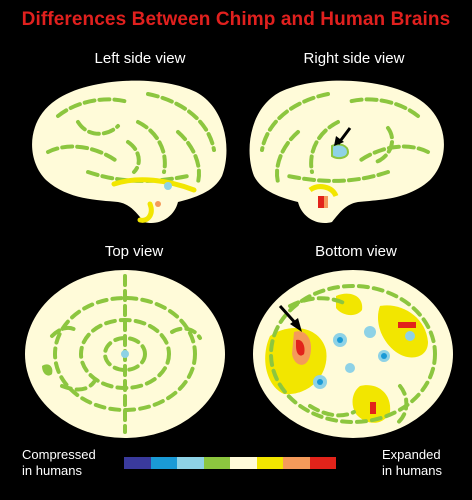 This screenshot has height=500, width=472. I want to click on color-scale-bar, so click(230, 463).